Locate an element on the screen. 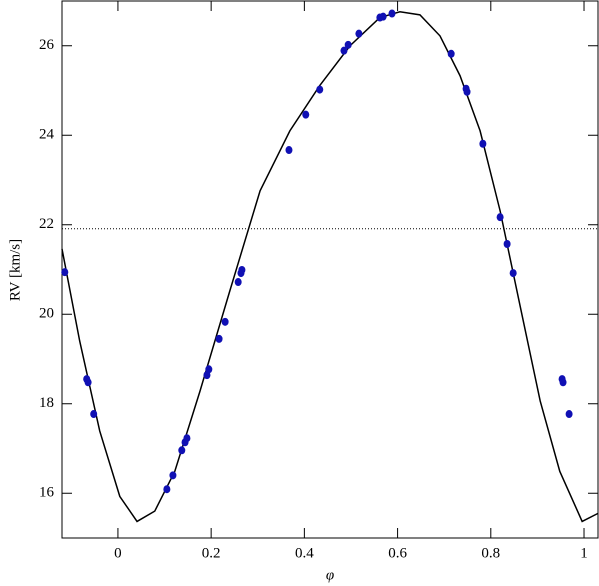 The width and height of the screenshot is (599, 586). x-tick-label: 0.4 is located at coordinates (304, 553).